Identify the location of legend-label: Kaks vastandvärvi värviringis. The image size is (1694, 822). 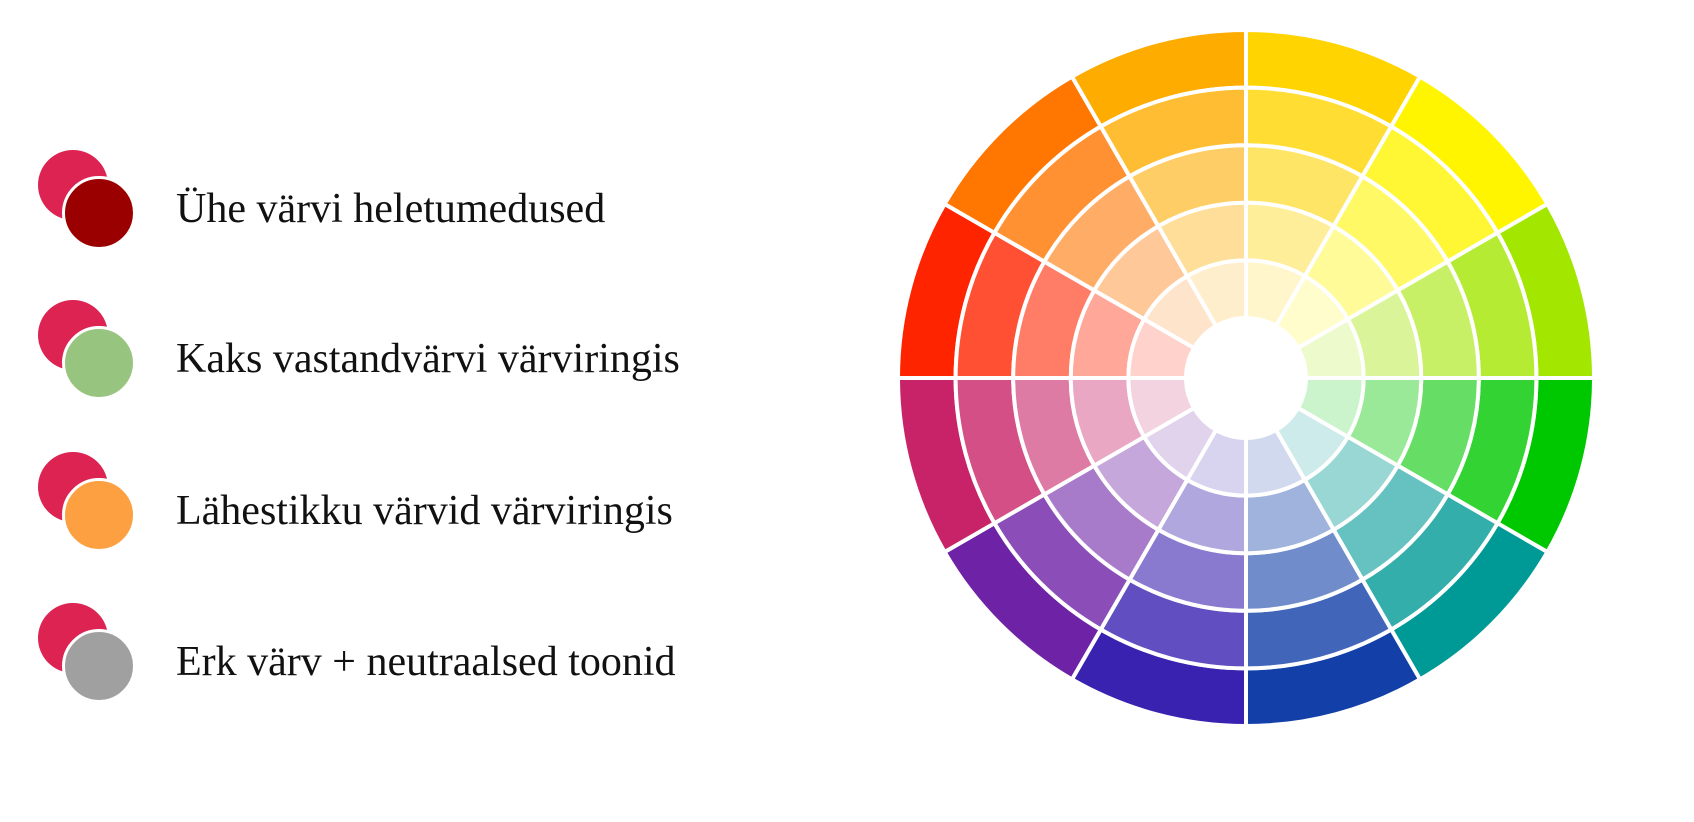
(428, 359).